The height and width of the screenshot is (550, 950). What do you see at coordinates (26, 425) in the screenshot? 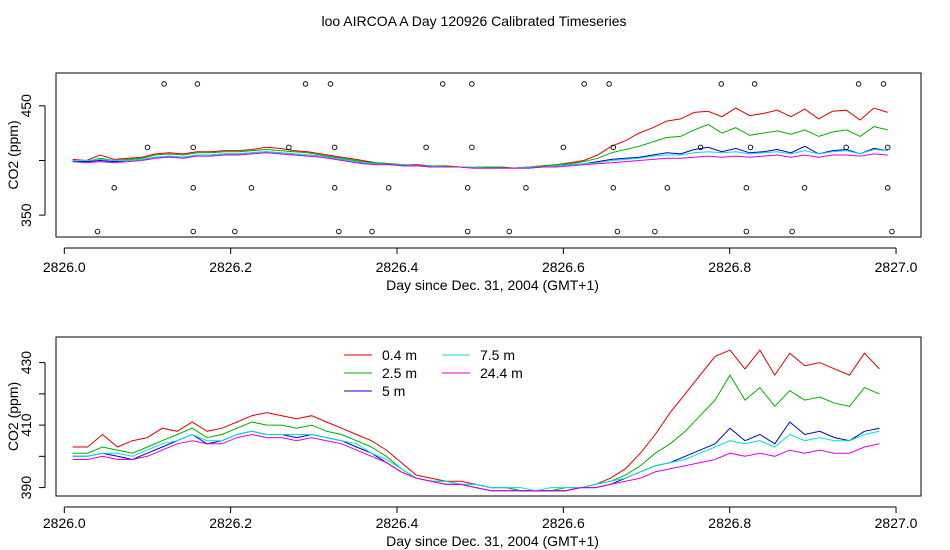
I see `y-tick-label: 410` at bounding box center [26, 425].